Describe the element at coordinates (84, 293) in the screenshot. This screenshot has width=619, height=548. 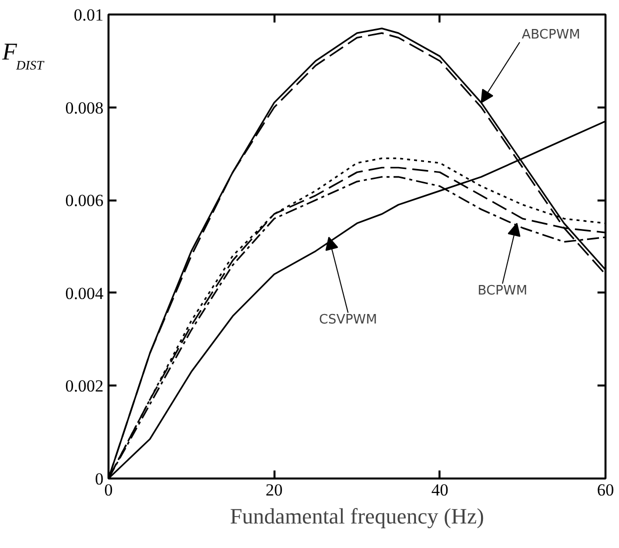
I see `y-tick-label: 0.004` at that location.